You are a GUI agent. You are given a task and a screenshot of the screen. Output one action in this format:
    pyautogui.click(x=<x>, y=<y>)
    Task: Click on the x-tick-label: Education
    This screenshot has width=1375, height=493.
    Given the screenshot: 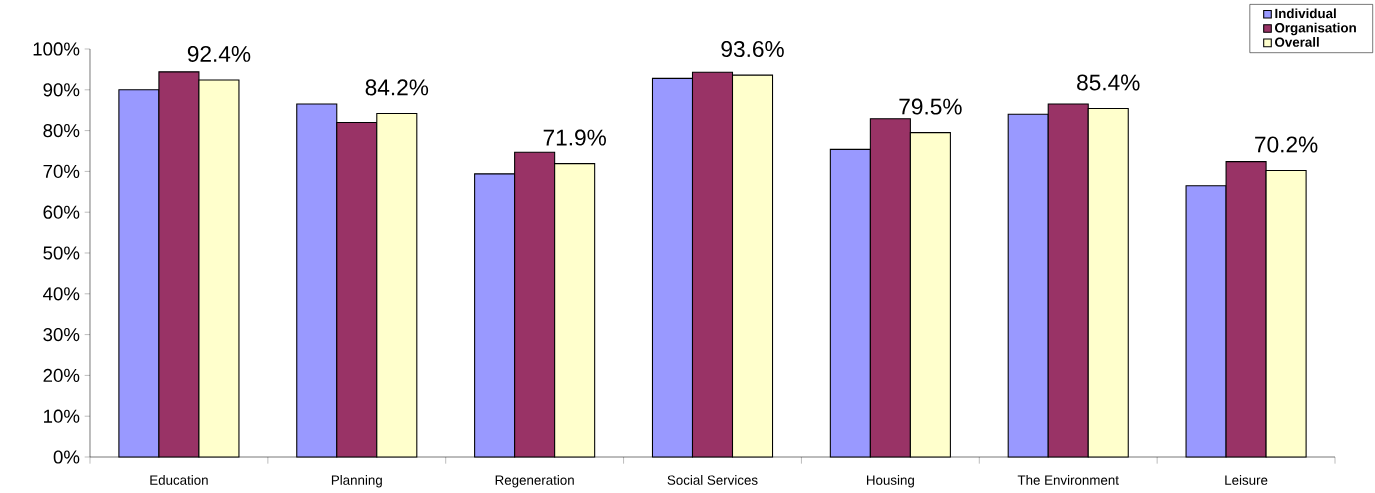 What is the action you would take?
    pyautogui.click(x=179, y=480)
    